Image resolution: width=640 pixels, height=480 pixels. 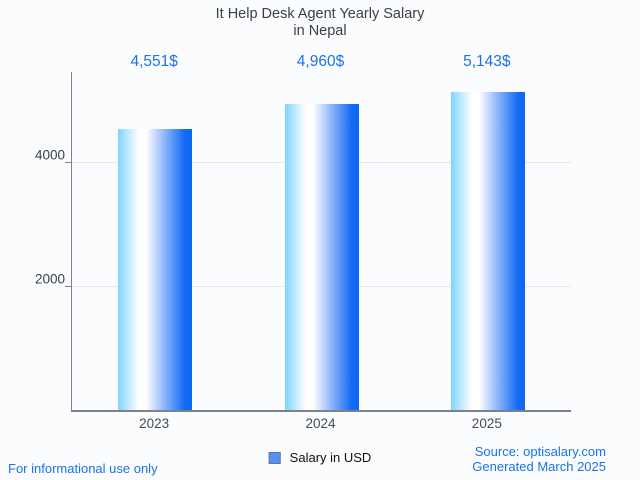 I want to click on source-text: Source: optisalary.com, so click(x=540, y=451).